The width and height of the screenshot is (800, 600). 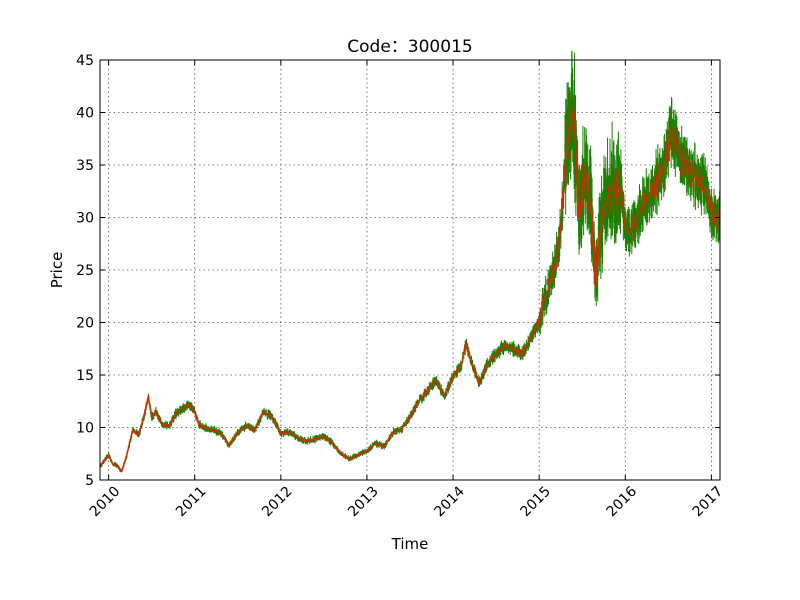 What do you see at coordinates (85, 429) in the screenshot?
I see `y-tick-label: 10` at bounding box center [85, 429].